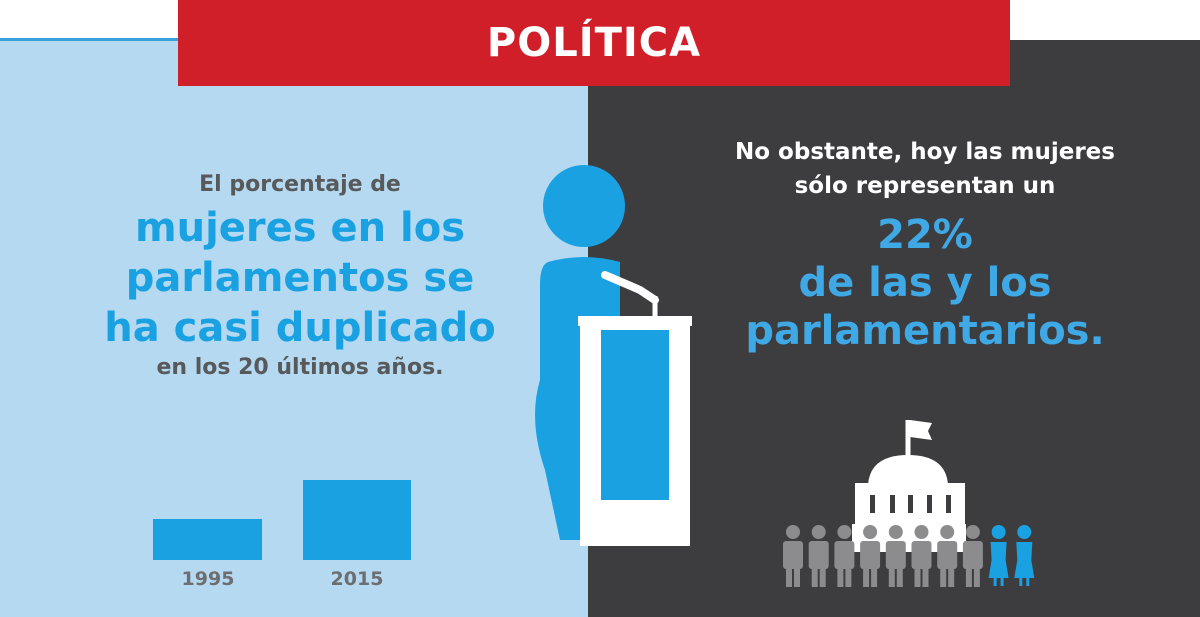  Describe the element at coordinates (300, 184) in the screenshot. I see `left-line-1: El porcentaje de` at that location.